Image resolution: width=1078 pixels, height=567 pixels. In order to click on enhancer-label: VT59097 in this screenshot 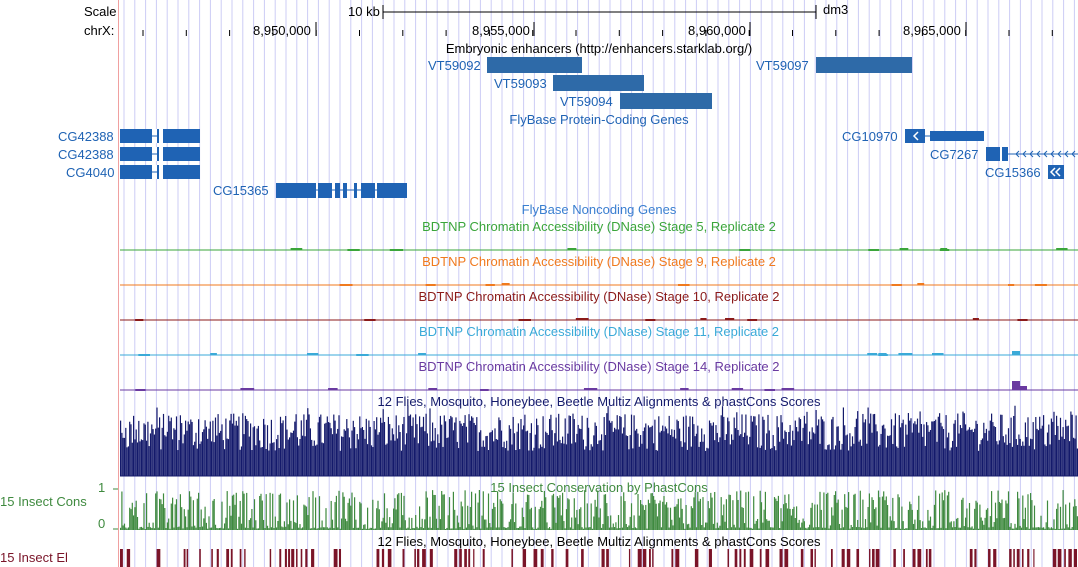, I will do `click(782, 65)`.